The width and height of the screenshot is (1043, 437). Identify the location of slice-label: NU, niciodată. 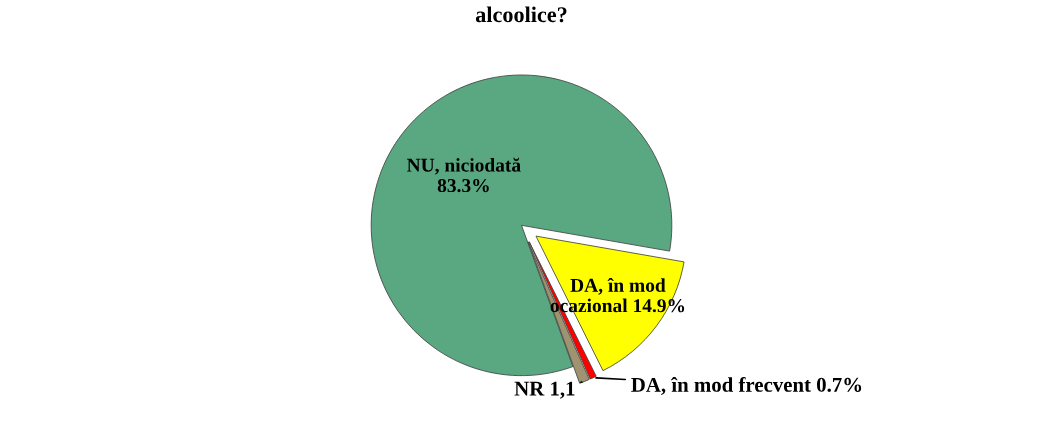
(463, 166).